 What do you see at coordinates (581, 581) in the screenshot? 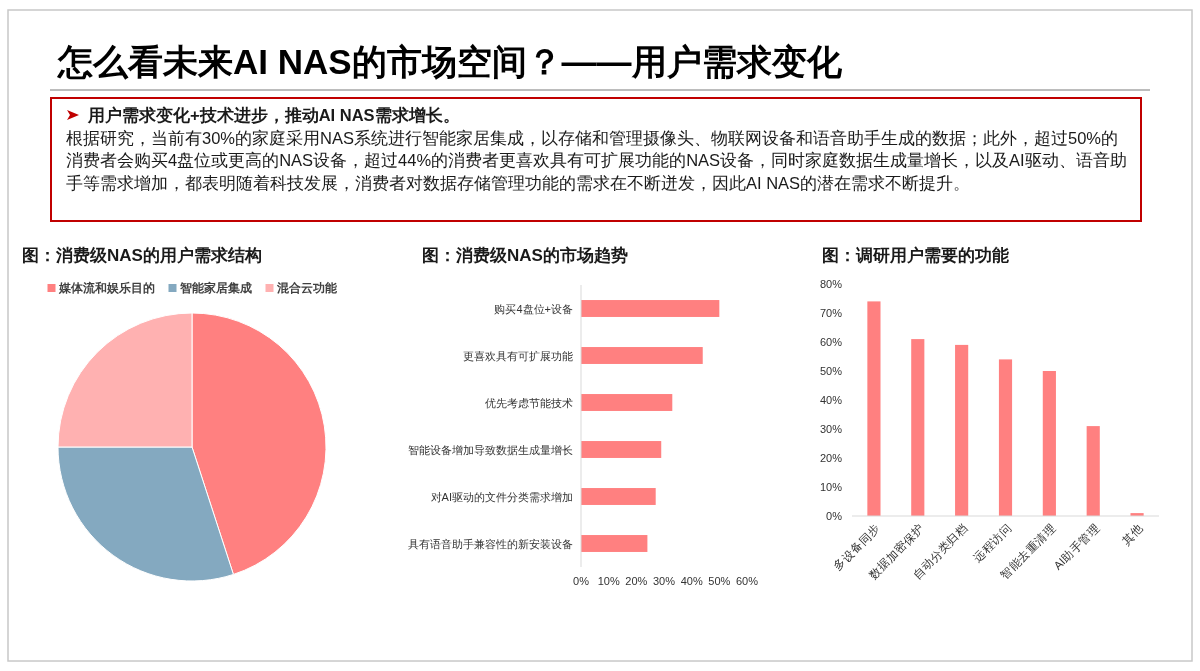
I see `x-tick-label: 0%` at bounding box center [581, 581].